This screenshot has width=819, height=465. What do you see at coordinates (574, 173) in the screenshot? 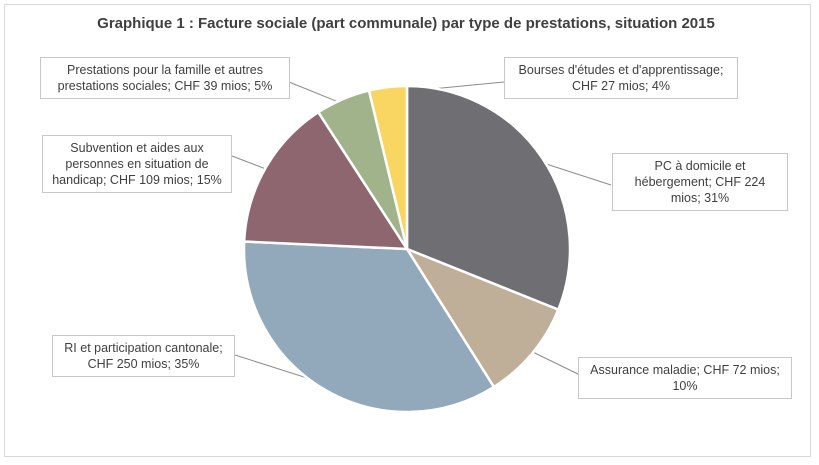
I see `leader-line-pc-domicile` at bounding box center [574, 173].